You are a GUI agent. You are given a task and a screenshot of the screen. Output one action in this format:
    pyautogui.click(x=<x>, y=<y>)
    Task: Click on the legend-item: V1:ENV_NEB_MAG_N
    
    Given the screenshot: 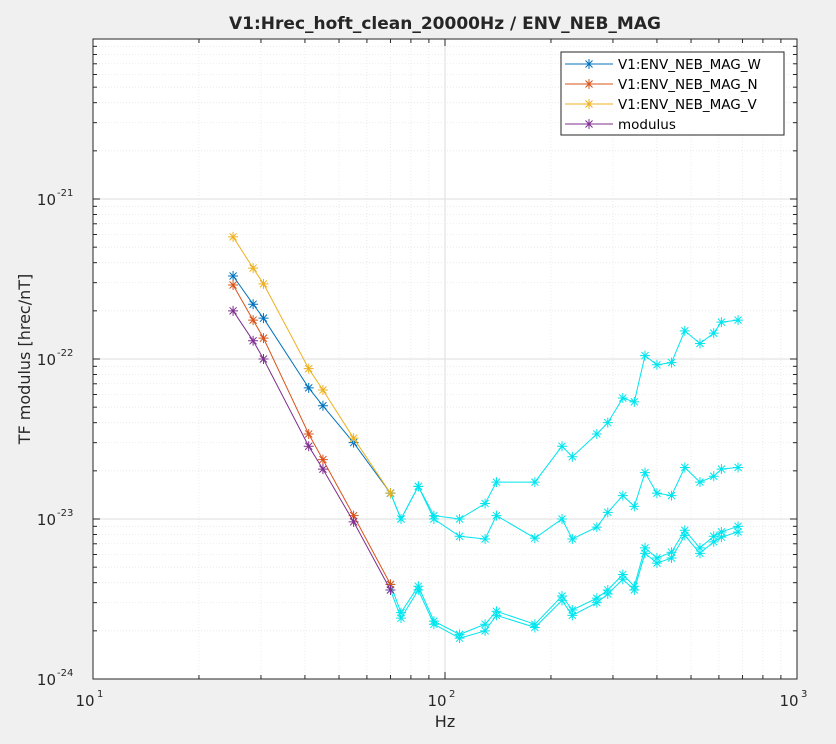 What is the action you would take?
    pyautogui.click(x=661, y=85)
    